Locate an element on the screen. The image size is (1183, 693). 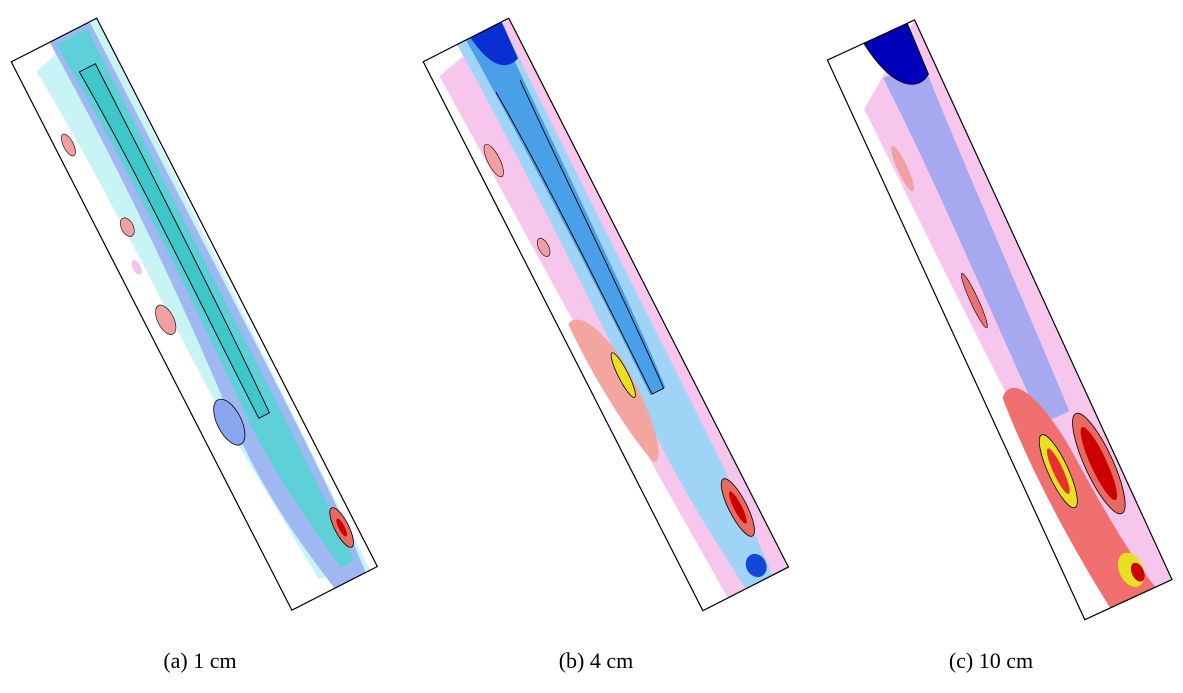
caption: (c) 10 cm is located at coordinates (991, 660).